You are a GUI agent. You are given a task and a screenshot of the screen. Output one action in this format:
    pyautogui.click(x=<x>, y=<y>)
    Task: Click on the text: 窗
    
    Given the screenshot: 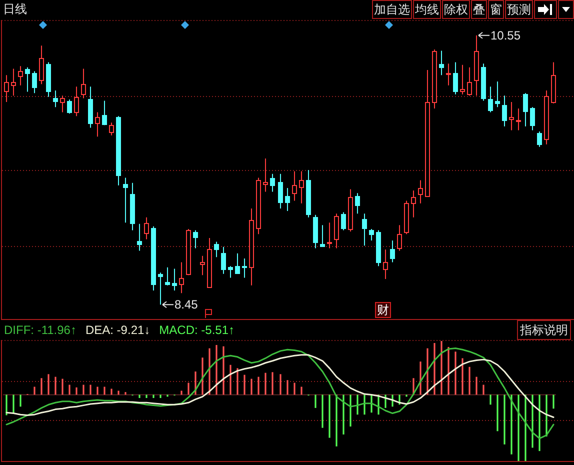 What is the action you would take?
    pyautogui.click(x=496, y=9)
    